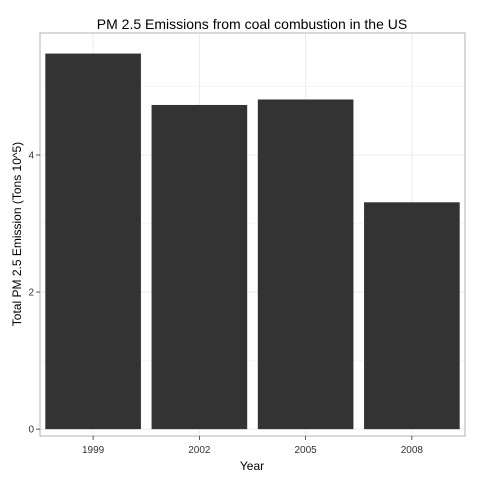 Image resolution: width=480 pixels, height=485 pixels. Describe the element at coordinates (412, 450) in the screenshot. I see `x-tick-label: 2008` at that location.